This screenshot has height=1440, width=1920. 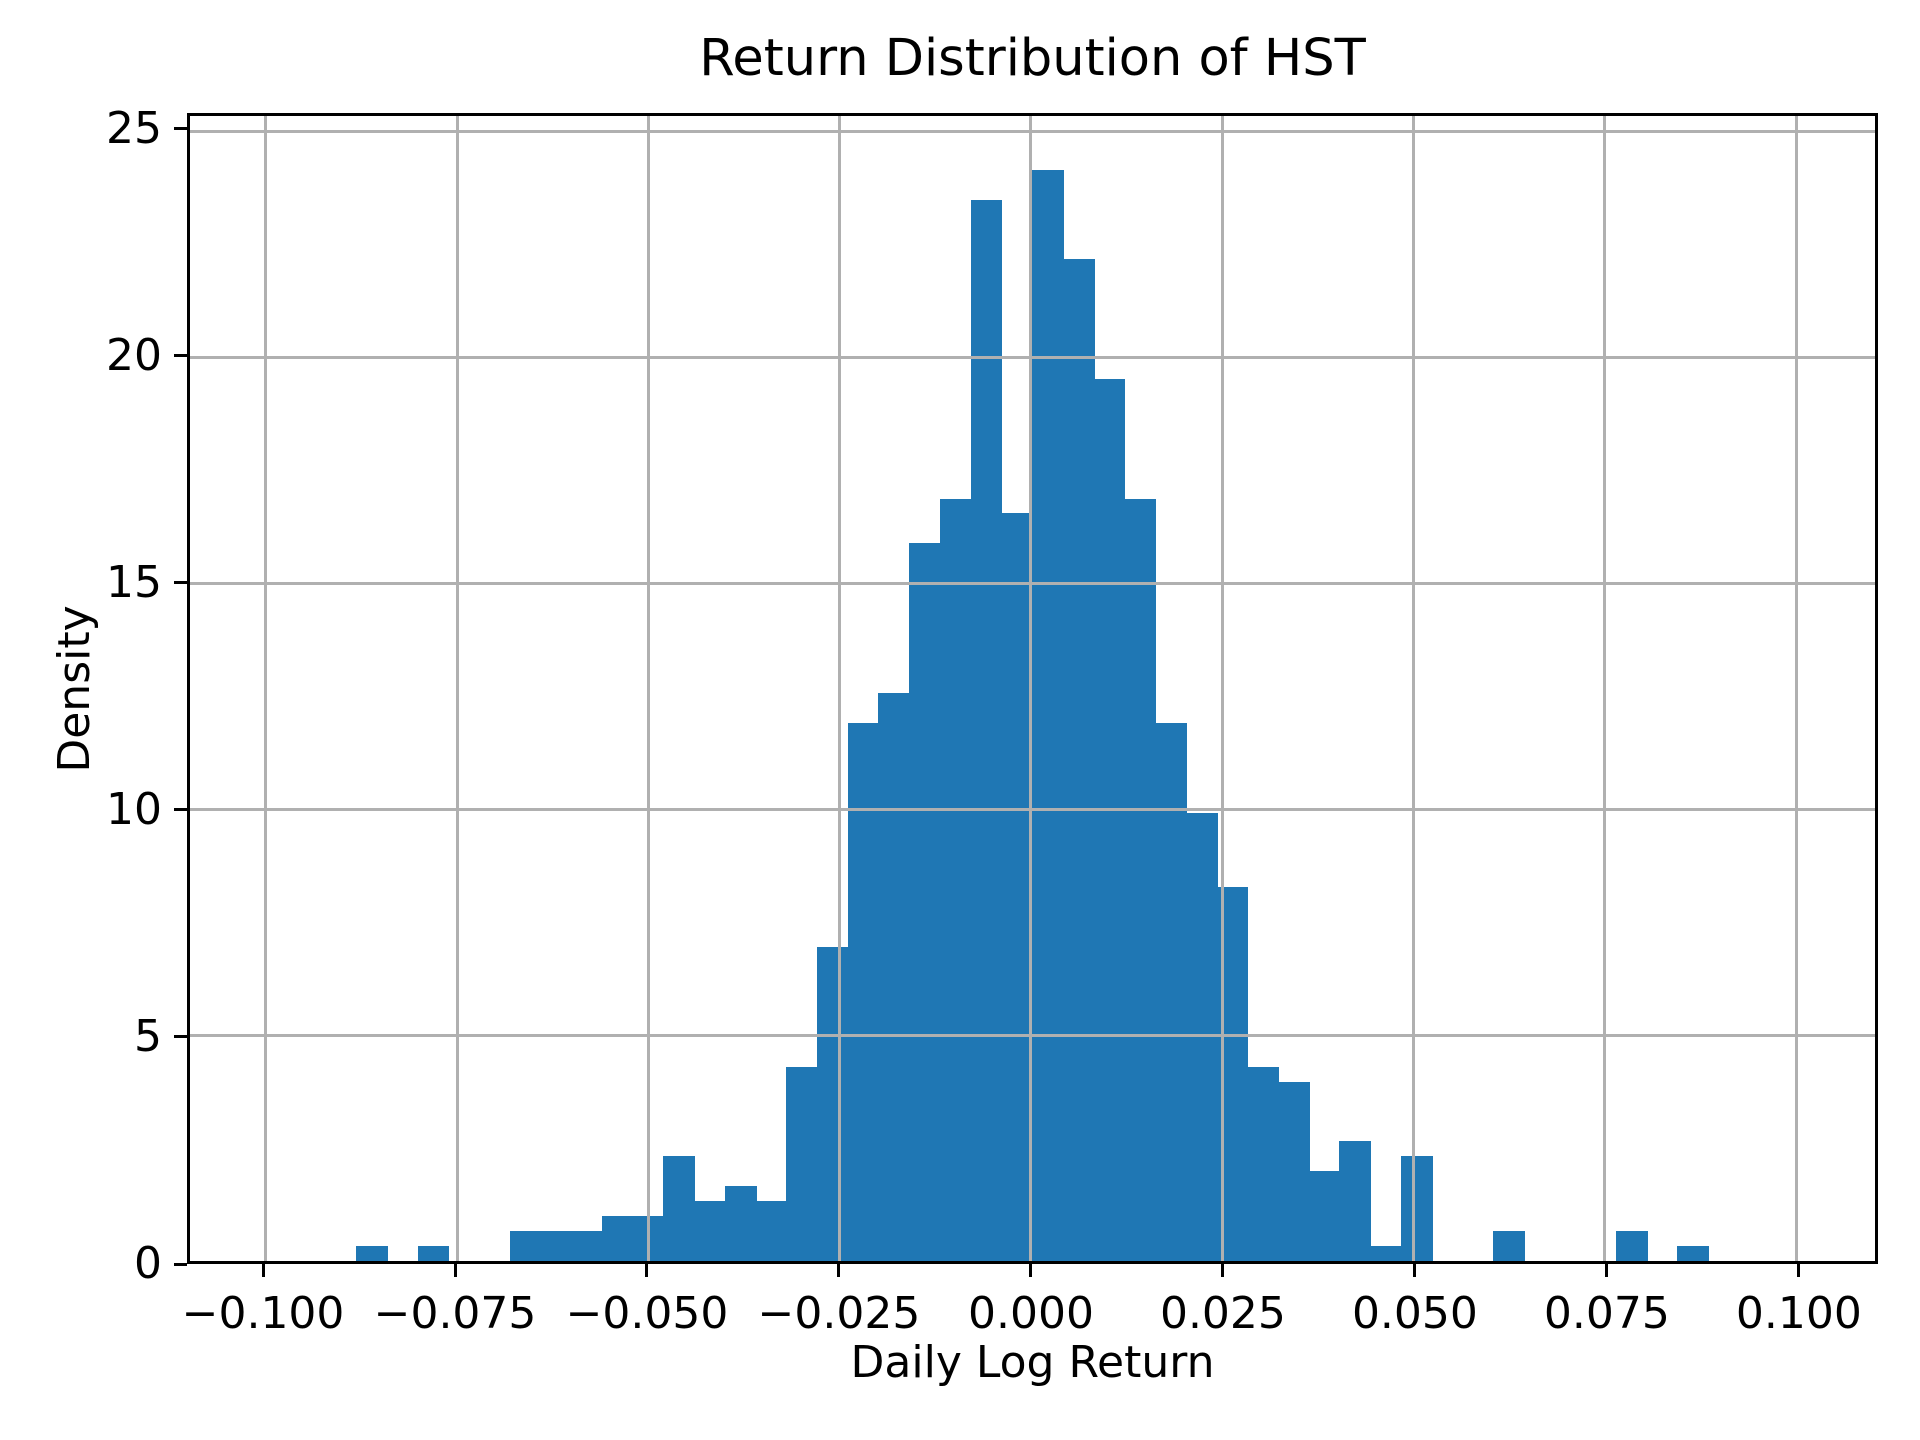 What do you see at coordinates (263, 1313) in the screenshot?
I see `x-tick-label: −0.100` at bounding box center [263, 1313].